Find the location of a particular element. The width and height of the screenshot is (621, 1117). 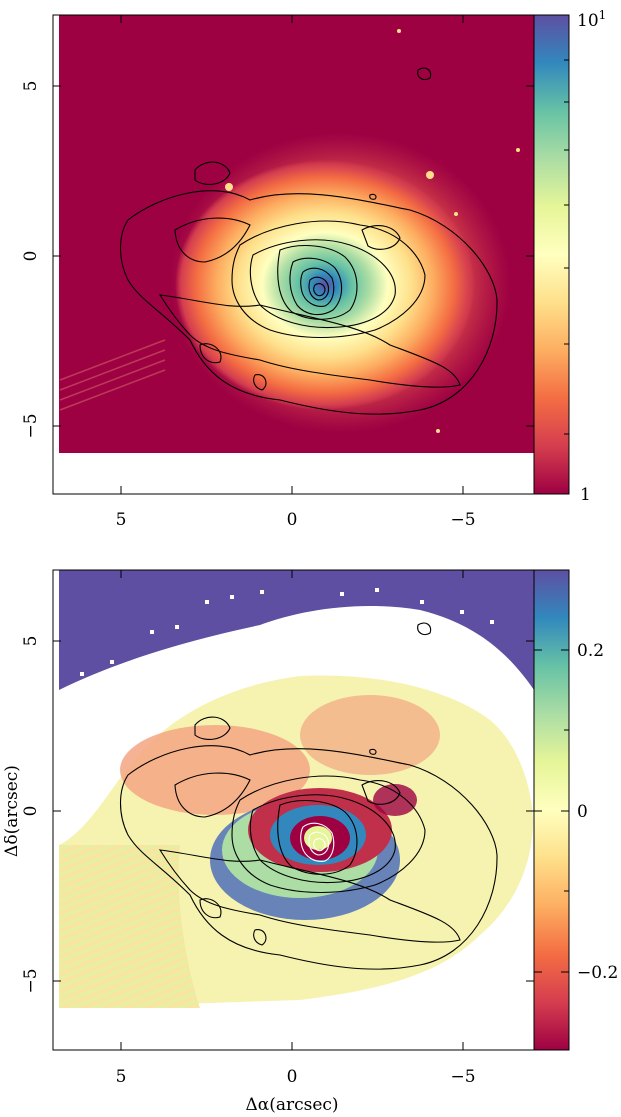

bottom-y-tick-labels: 5 0 −5 is located at coordinates (31, 815).